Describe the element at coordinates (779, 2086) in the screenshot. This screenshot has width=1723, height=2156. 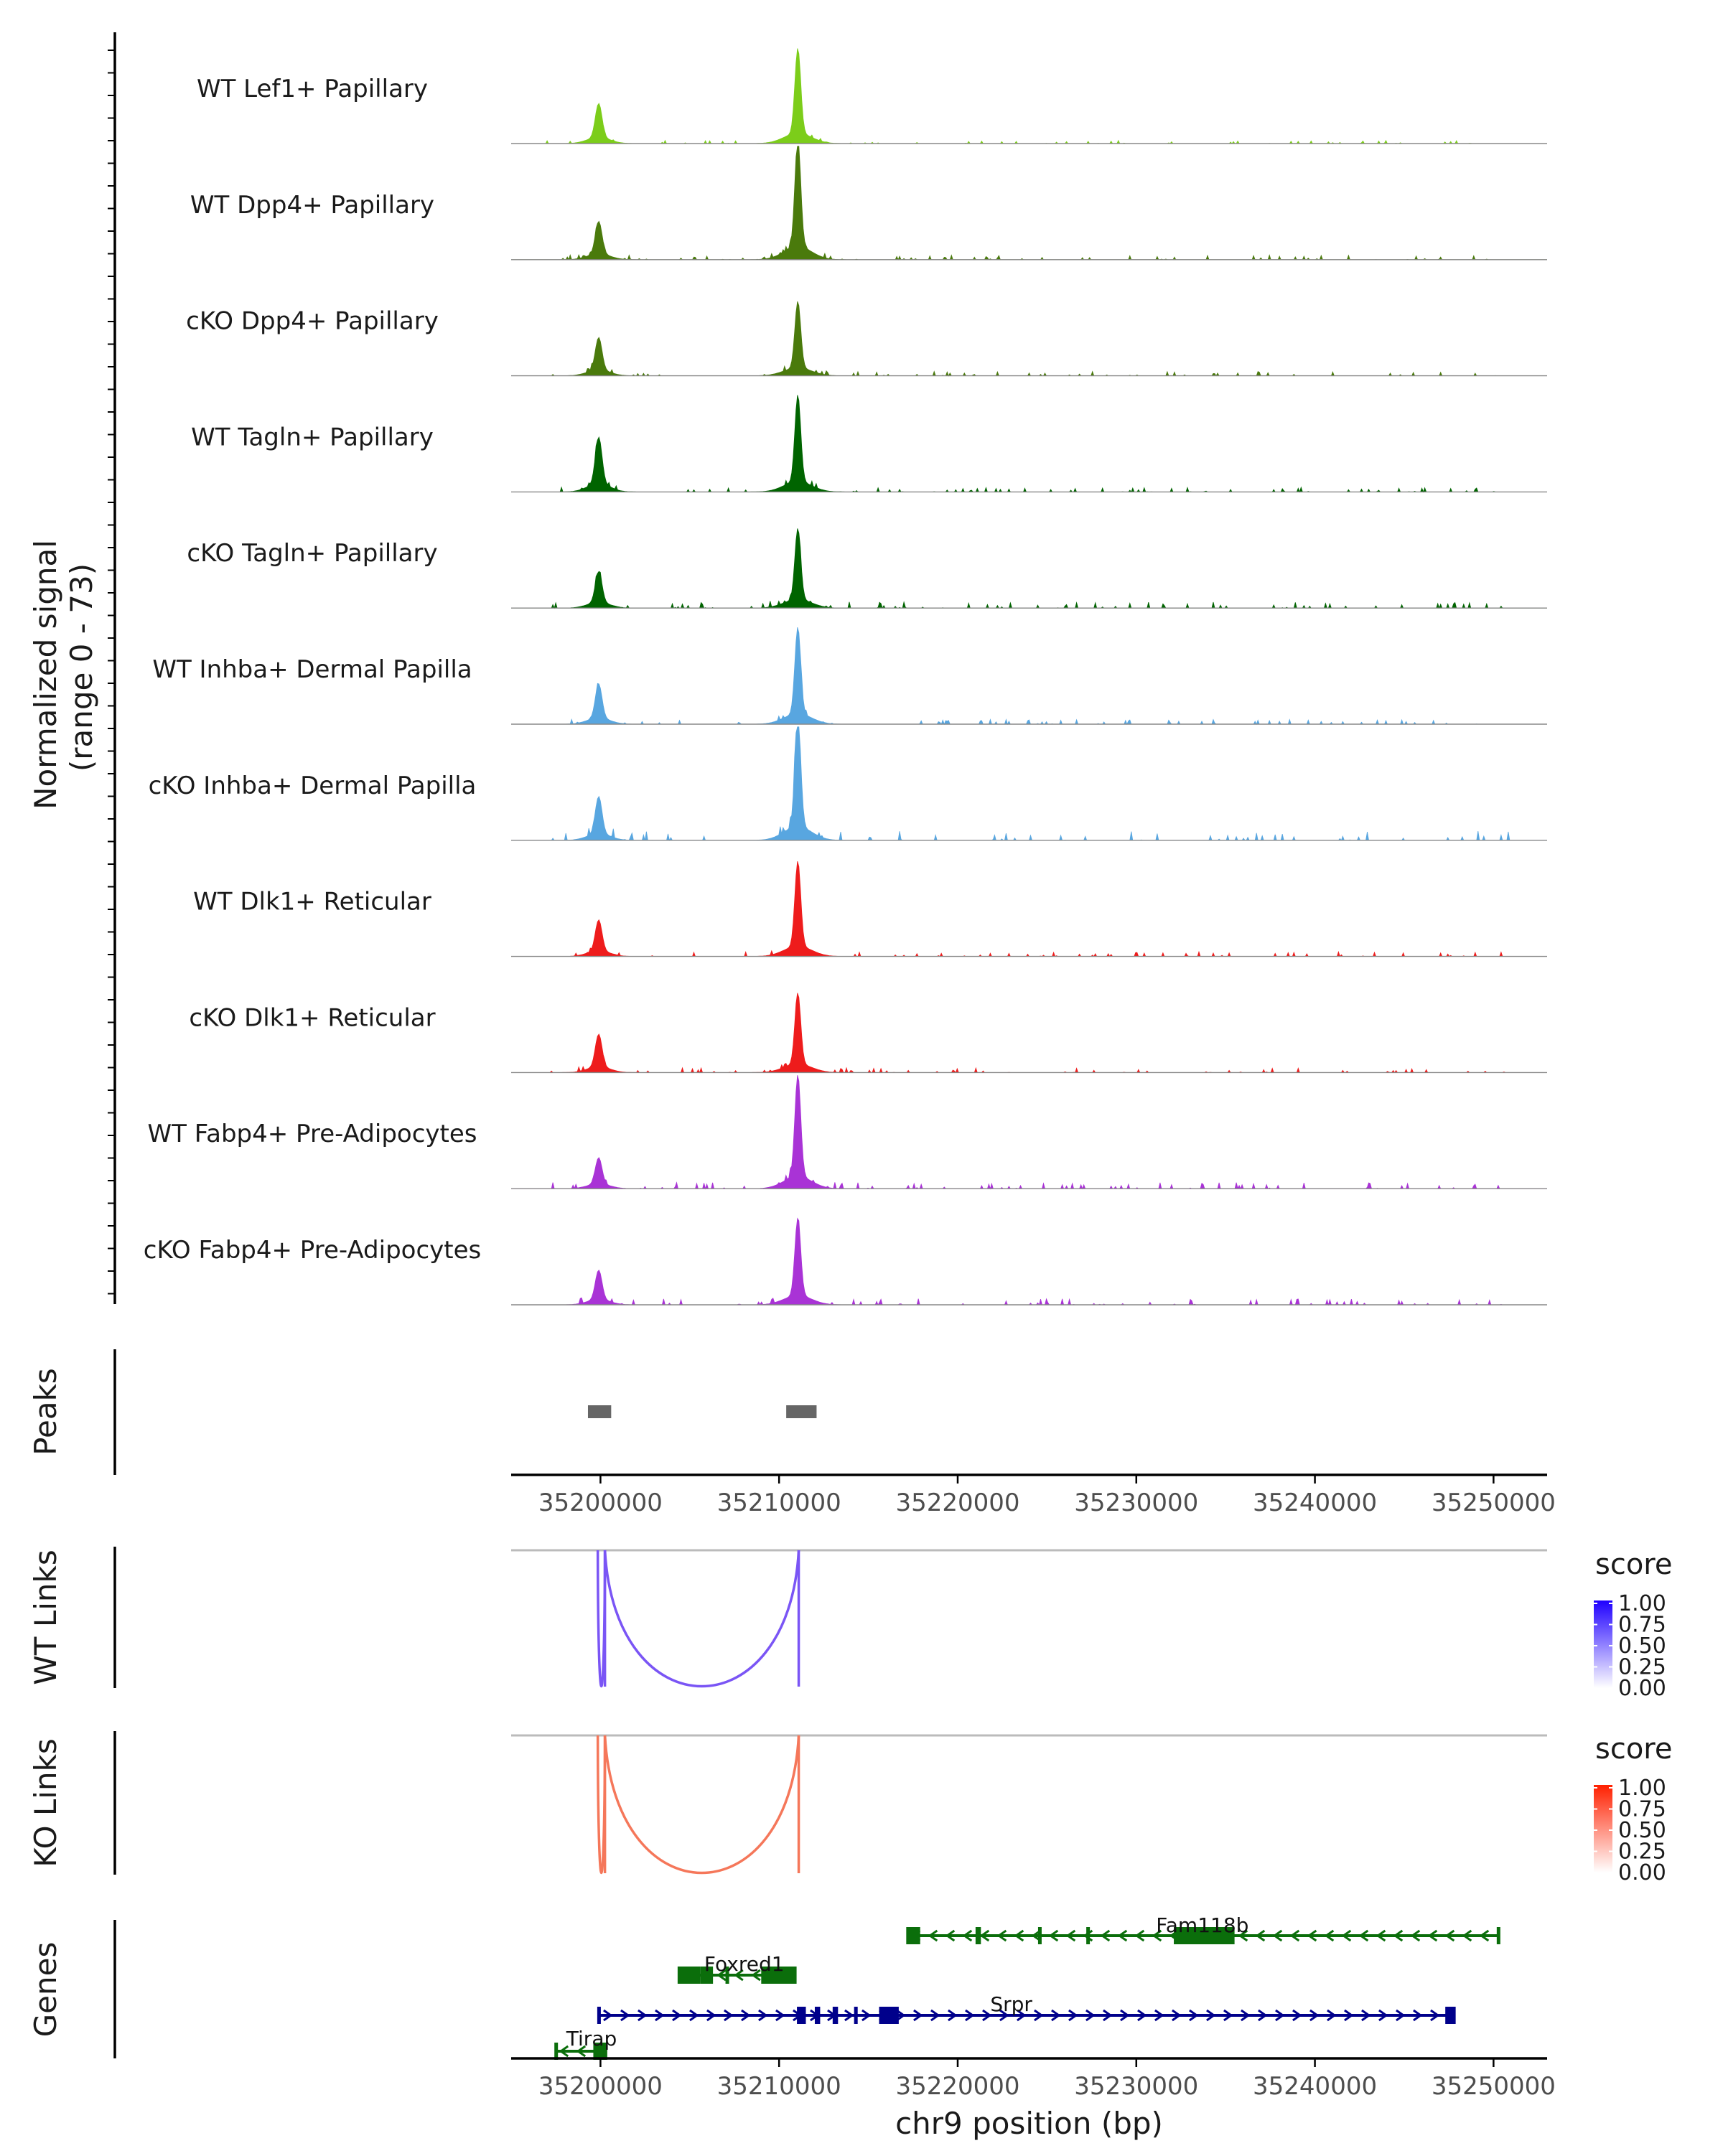
I see `x-tick-label: 35210000` at that location.